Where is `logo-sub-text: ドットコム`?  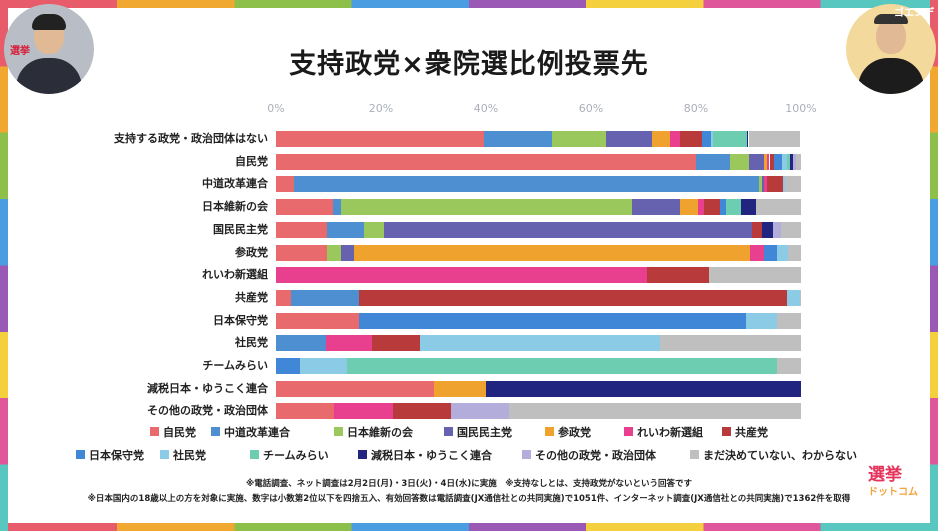
logo-sub-text: ドットコム is located at coordinates (893, 492).